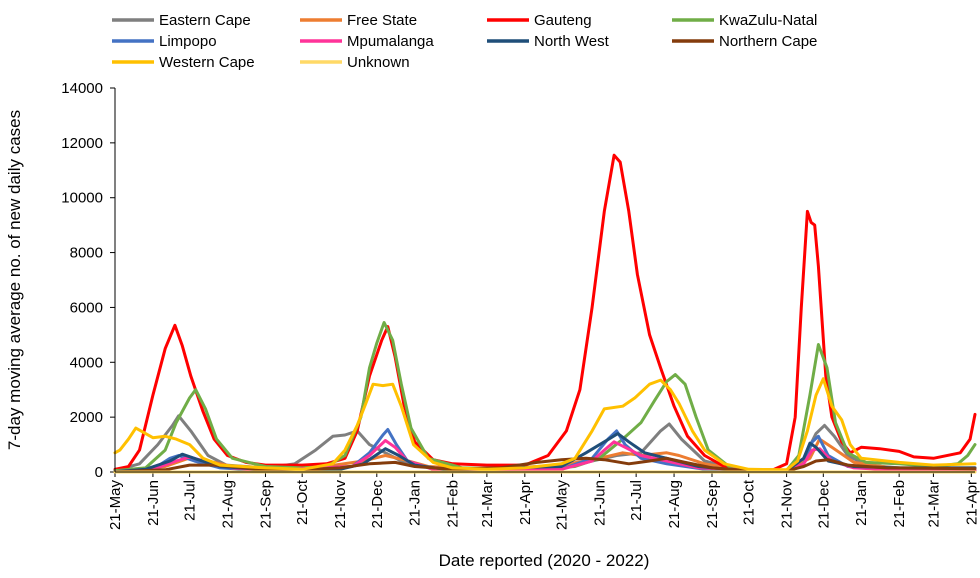  Describe the element at coordinates (82, 198) in the screenshot. I see `y-tick-label: 10000` at that location.